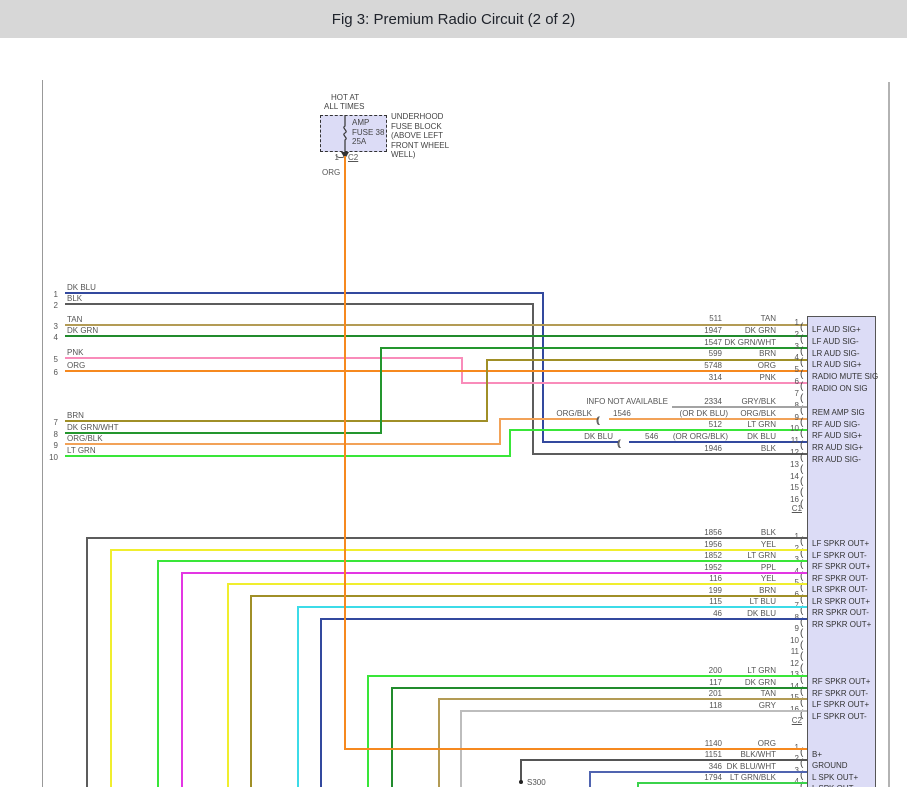 The image size is (907, 812). I want to click on wire-color-label: BLK, so click(768, 448).